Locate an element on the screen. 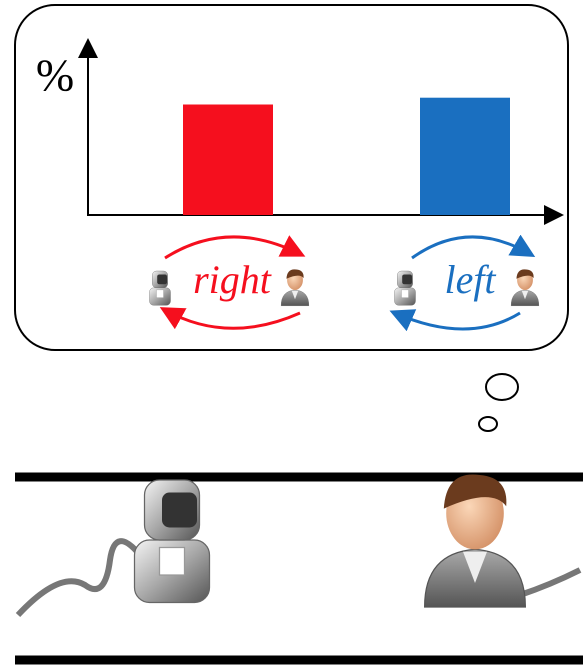 Image resolution: width=583 pixels, height=665 pixels. person is located at coordinates (475, 540).